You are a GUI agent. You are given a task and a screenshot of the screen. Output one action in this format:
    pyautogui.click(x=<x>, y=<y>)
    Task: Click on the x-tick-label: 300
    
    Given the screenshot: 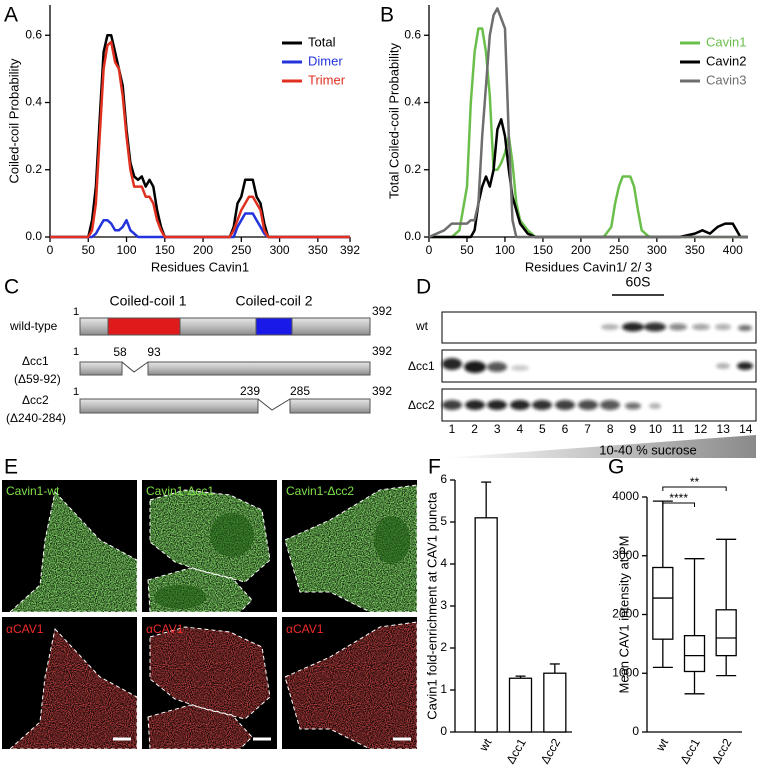 What is the action you would take?
    pyautogui.click(x=280, y=250)
    